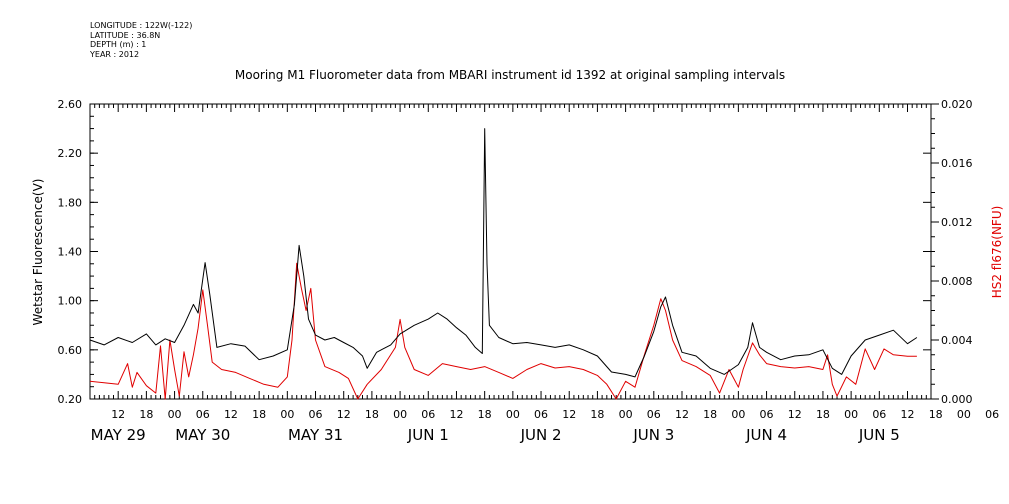 The height and width of the screenshot is (504, 1009). What do you see at coordinates (125, 35) in the screenshot?
I see `meta-latitude: LATITUDE : 36.8N` at bounding box center [125, 35].